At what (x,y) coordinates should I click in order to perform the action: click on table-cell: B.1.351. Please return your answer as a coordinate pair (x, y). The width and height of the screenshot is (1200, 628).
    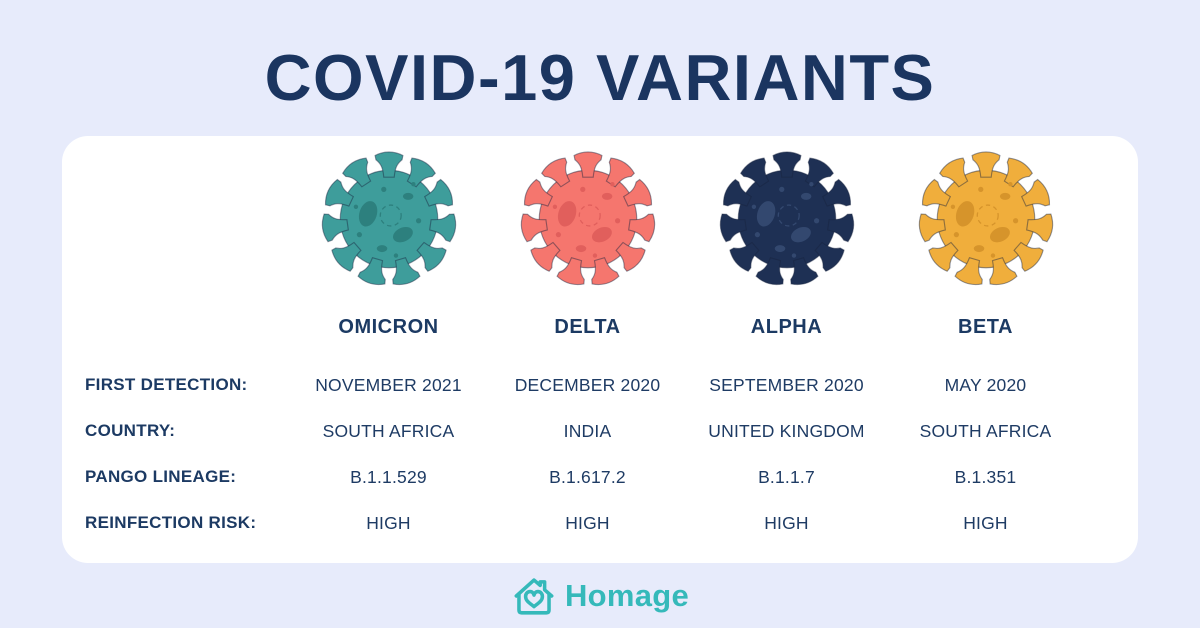
    Looking at the image, I should click on (985, 476).